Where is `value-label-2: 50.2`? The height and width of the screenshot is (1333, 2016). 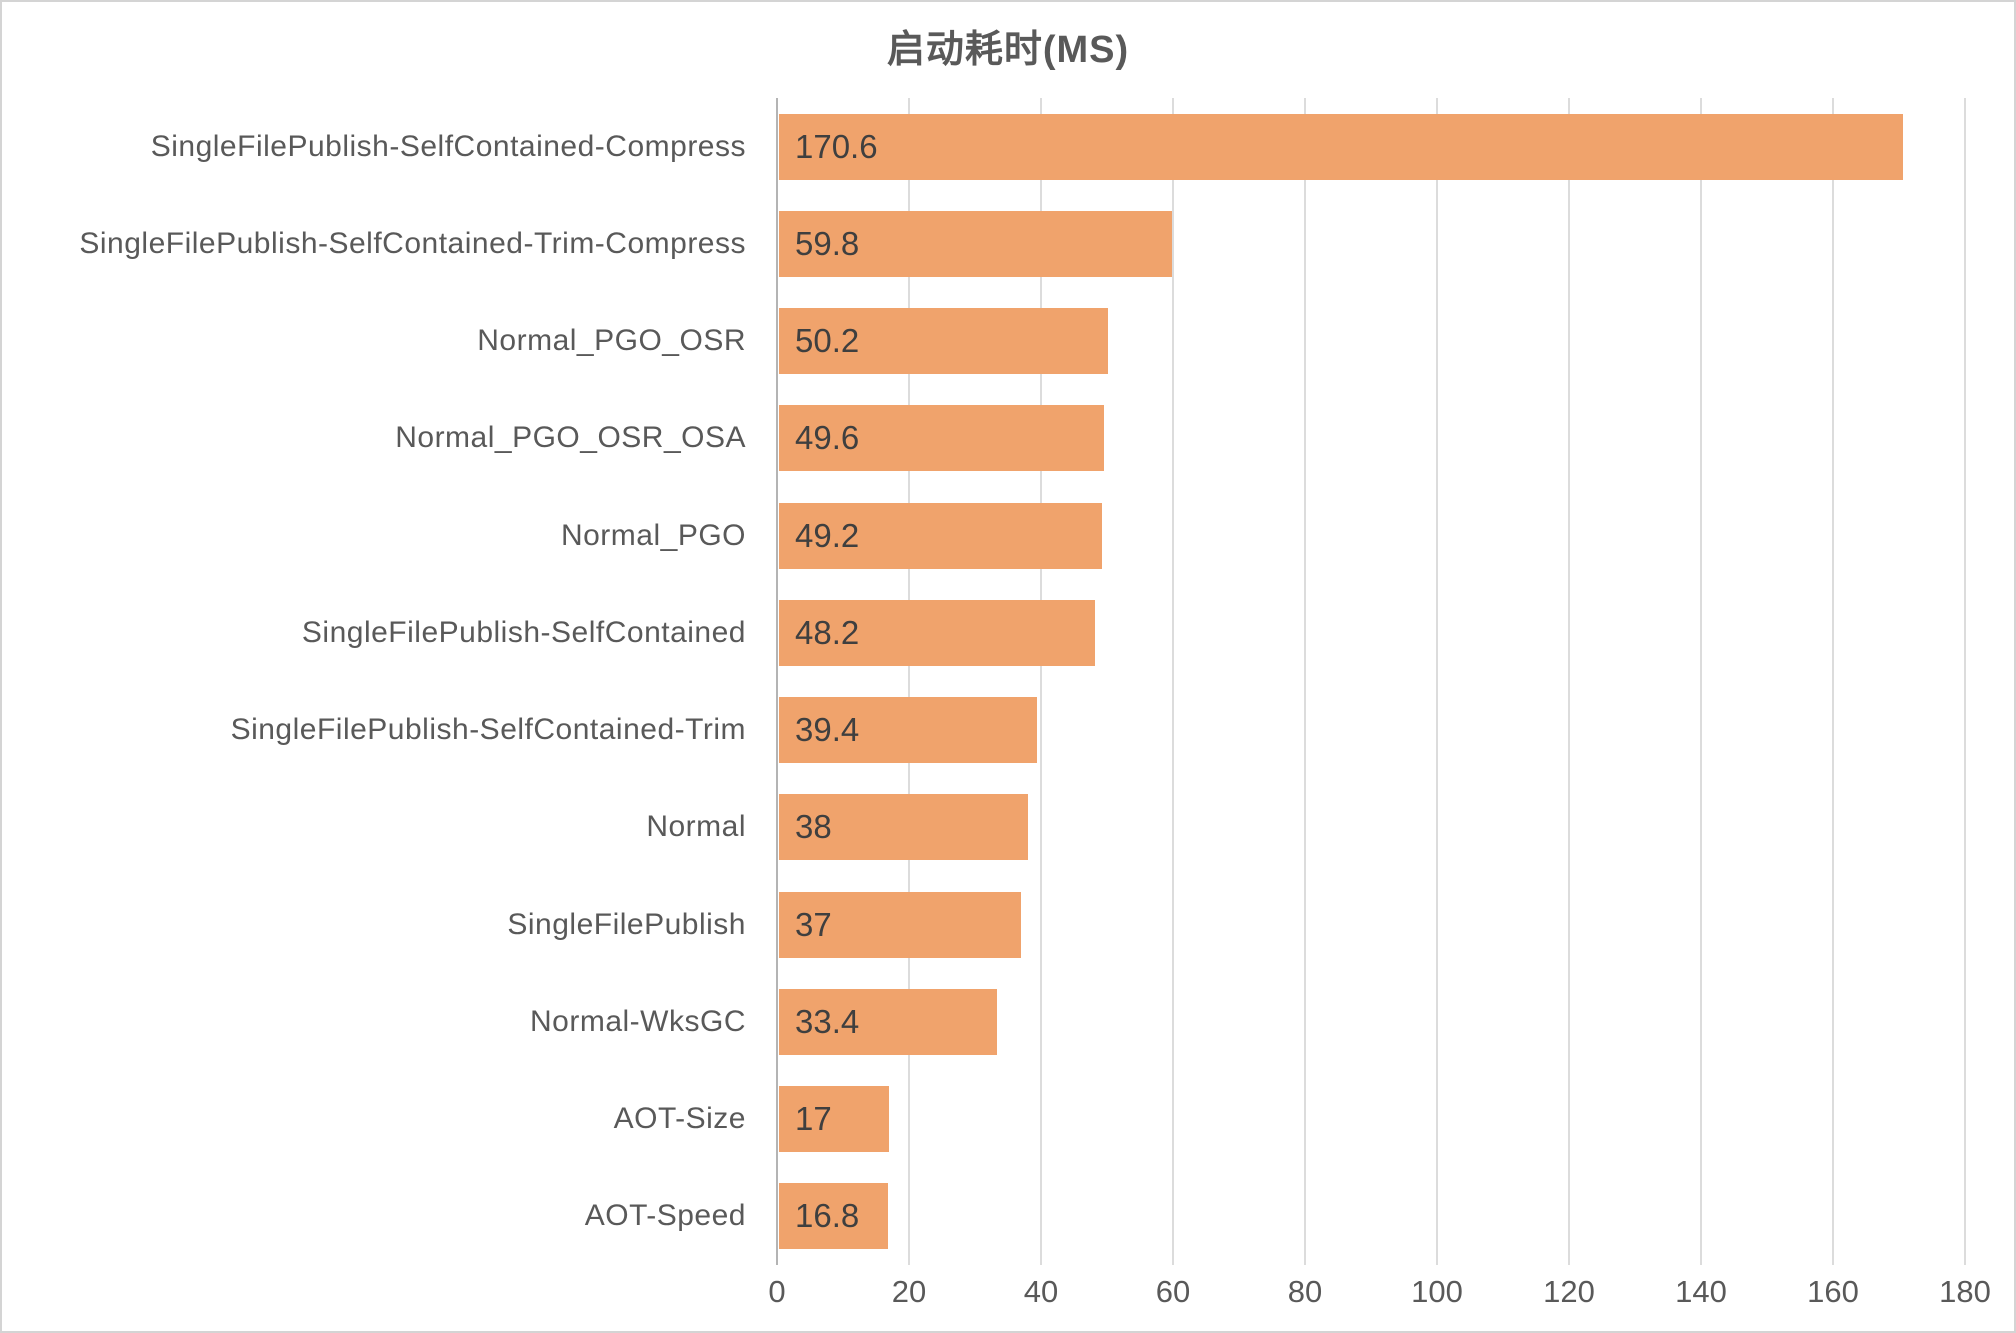 value-label-2: 50.2 is located at coordinates (827, 341).